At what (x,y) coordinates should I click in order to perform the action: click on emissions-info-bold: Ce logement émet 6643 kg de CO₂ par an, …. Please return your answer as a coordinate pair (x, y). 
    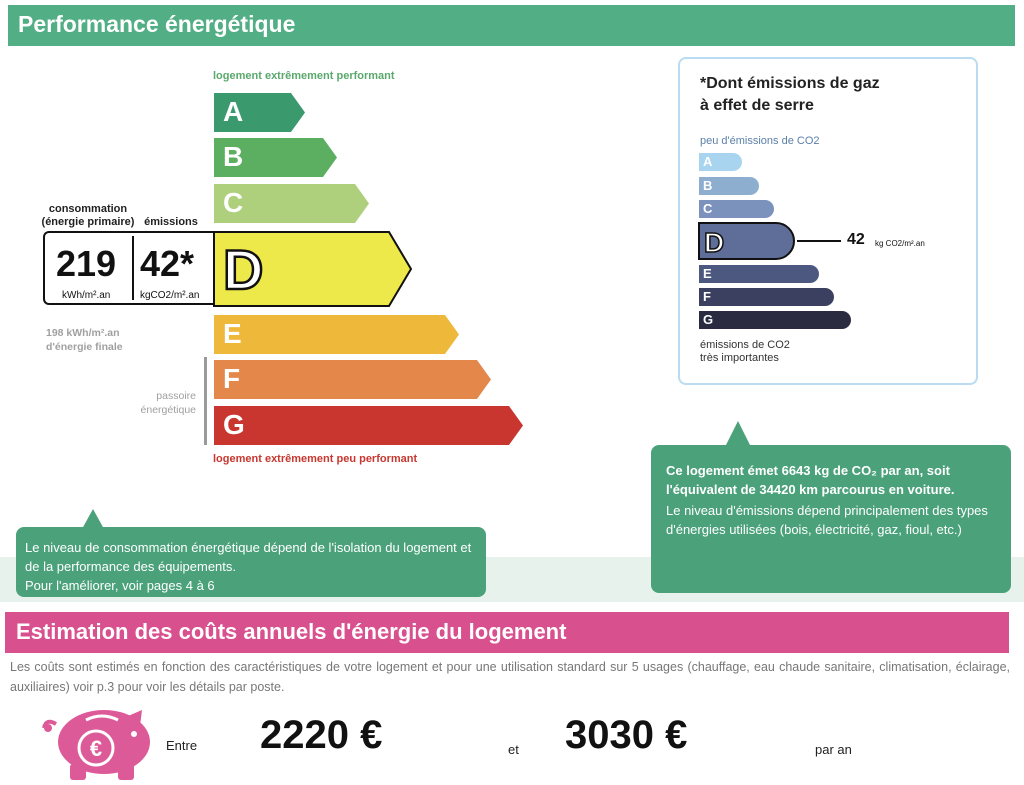
    Looking at the image, I should click on (810, 480).